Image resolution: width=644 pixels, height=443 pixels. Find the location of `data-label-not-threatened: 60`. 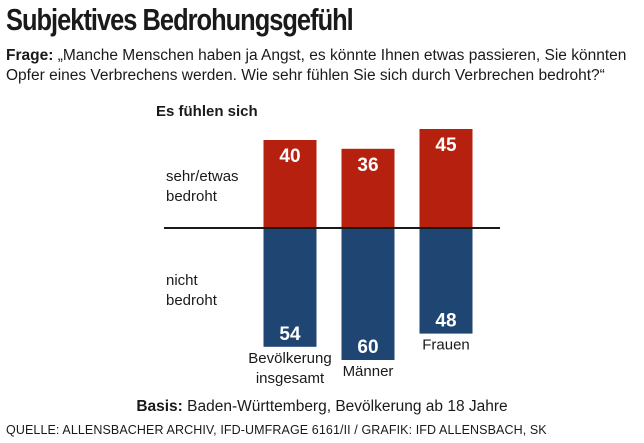

data-label-not-threatened: 60 is located at coordinates (367, 347).